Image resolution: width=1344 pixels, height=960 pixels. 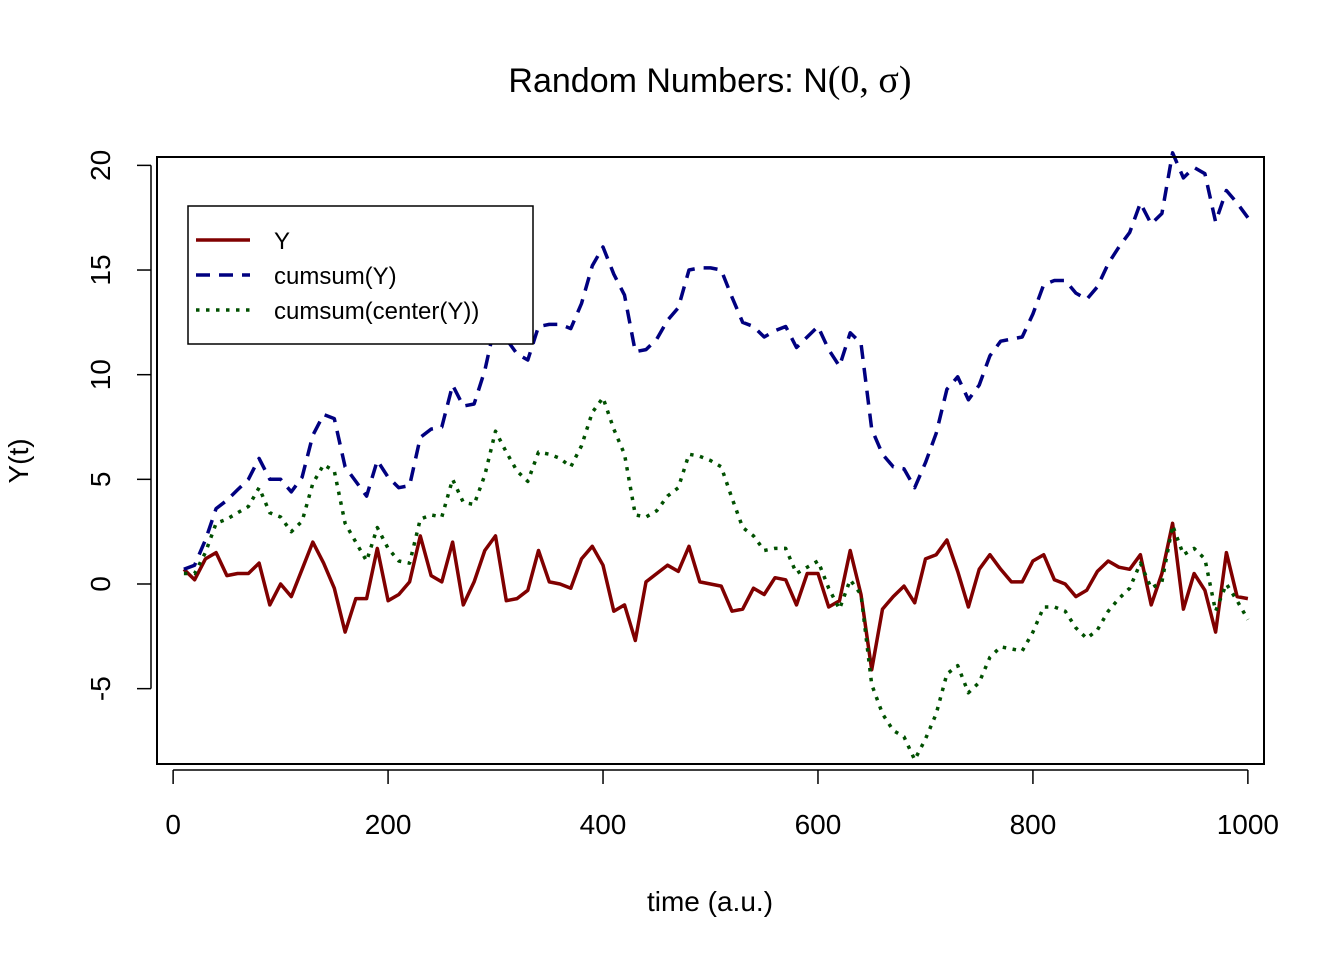 I want to click on legend-label-y: Y, so click(x=282, y=241).